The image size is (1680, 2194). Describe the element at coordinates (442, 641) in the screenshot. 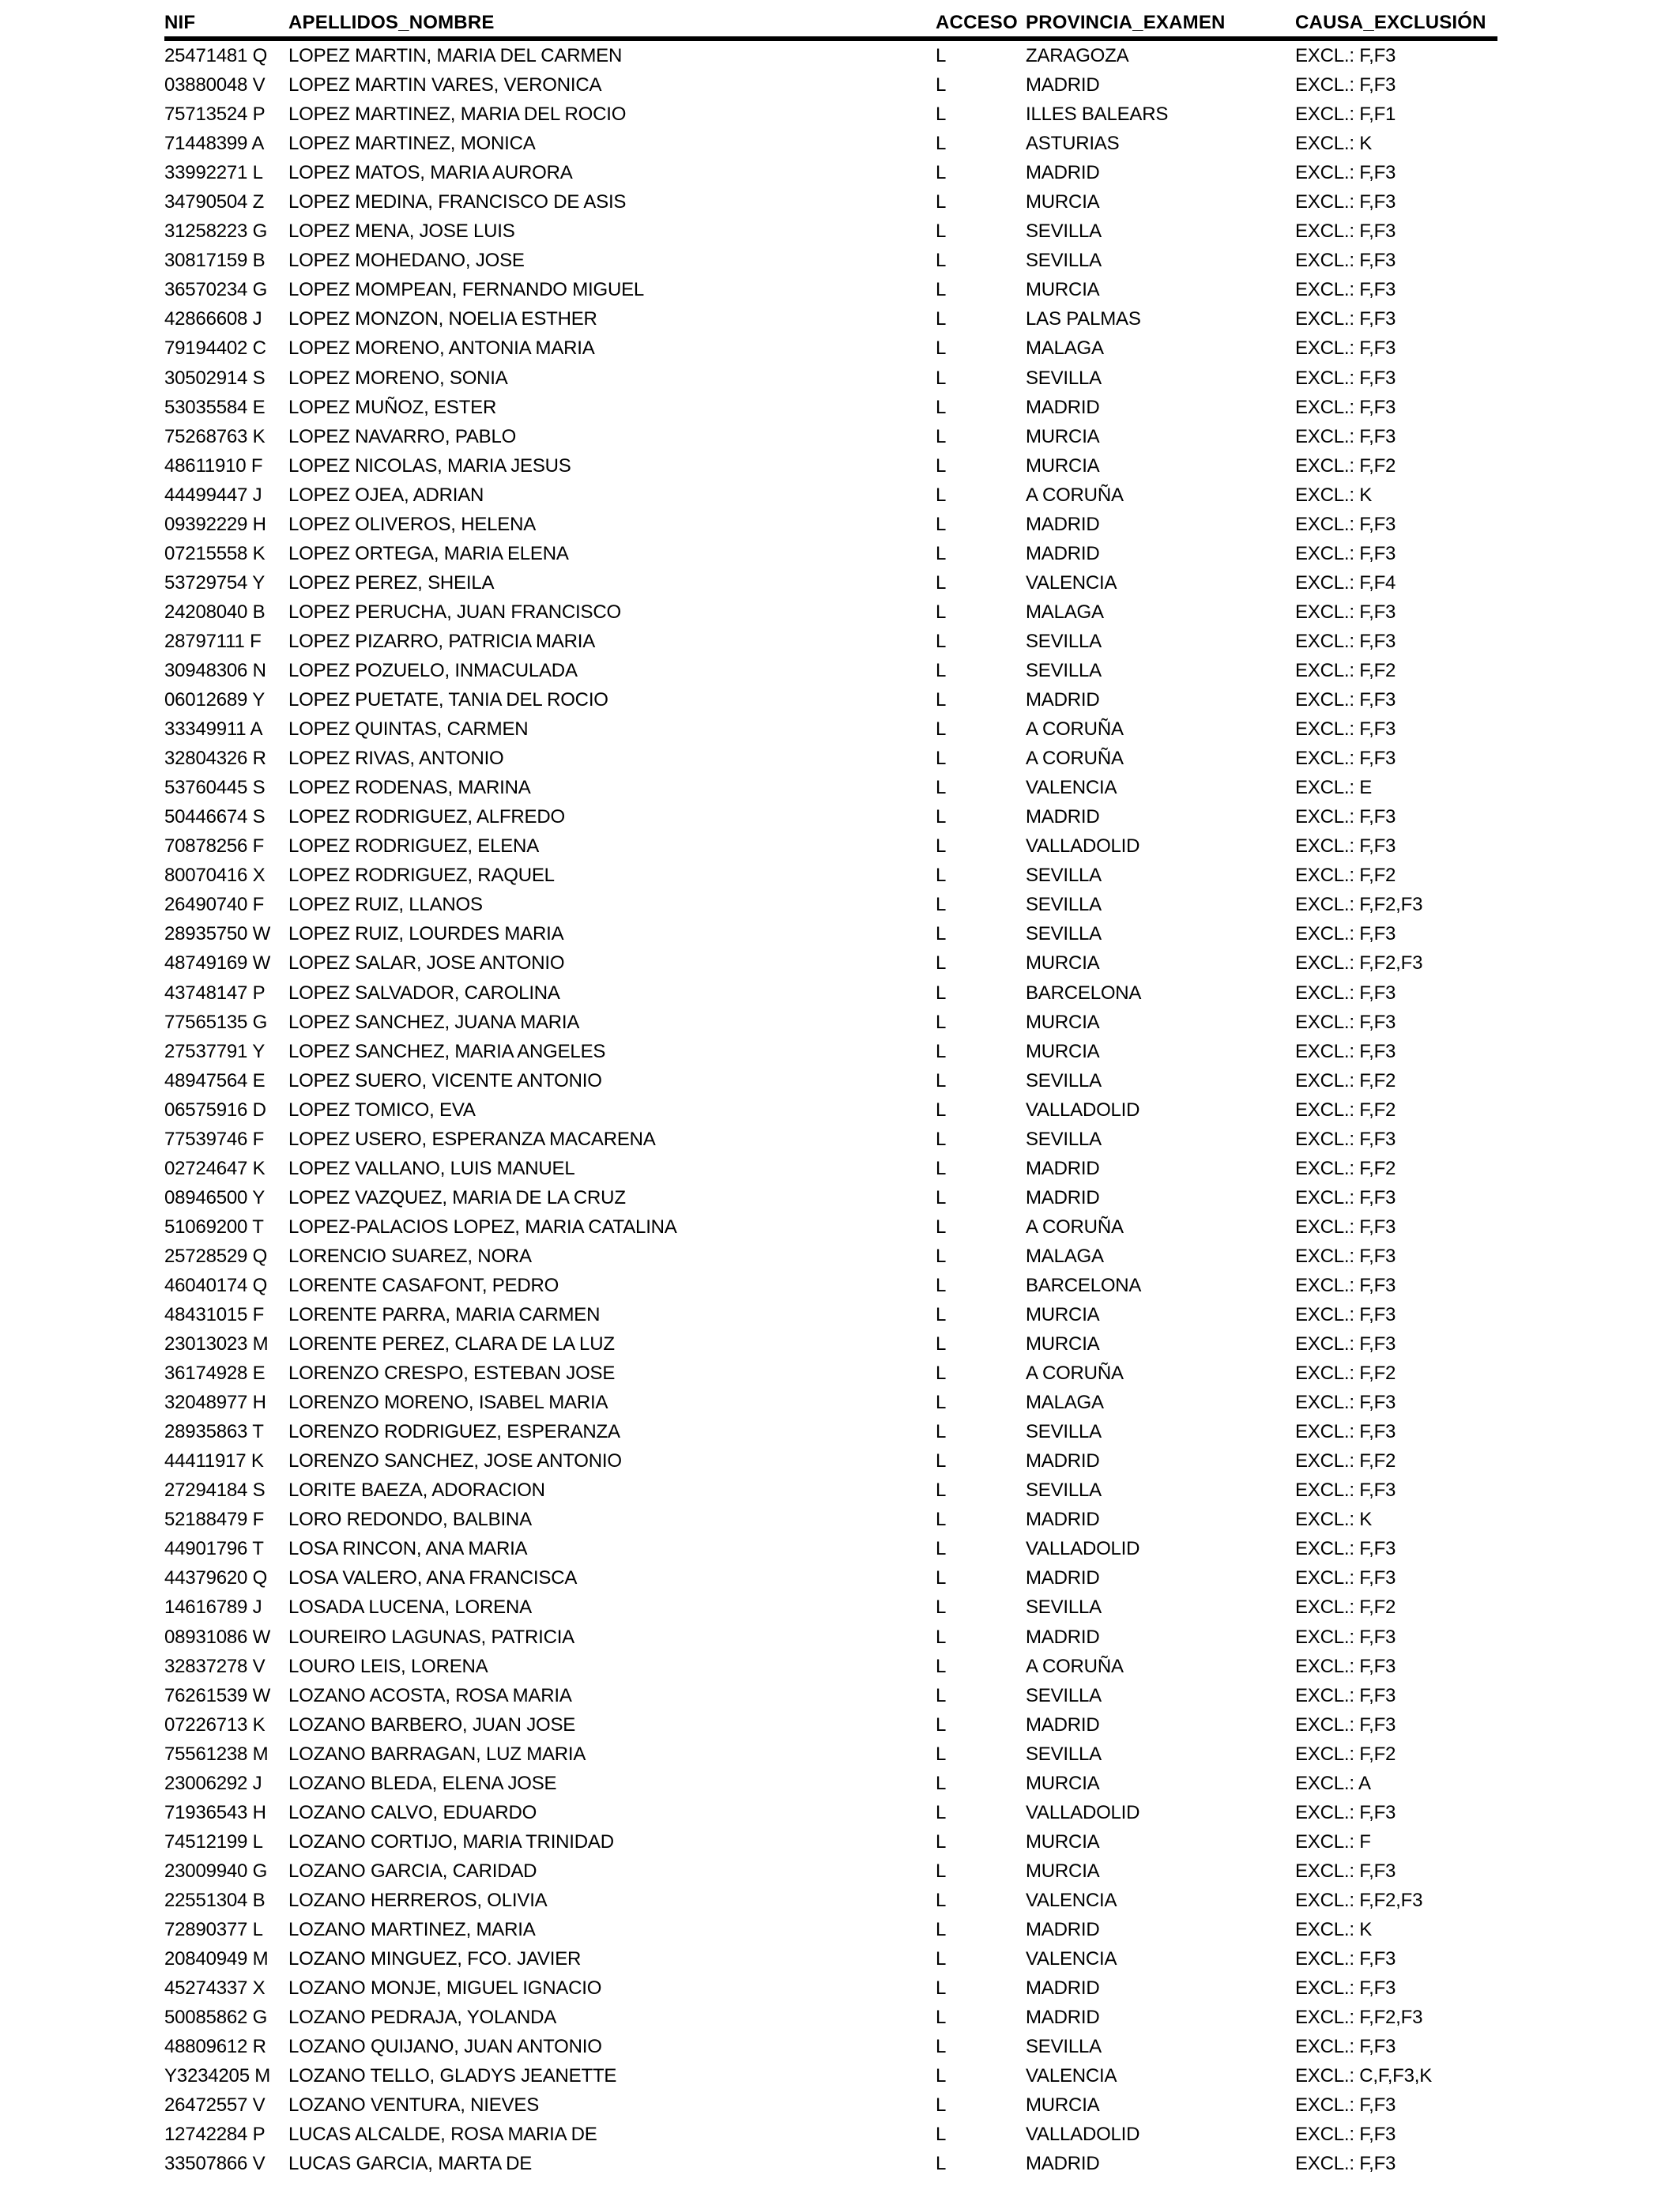

I see `name-cell: LOPEZ PIZARRO, PATRICIA MARIA` at that location.